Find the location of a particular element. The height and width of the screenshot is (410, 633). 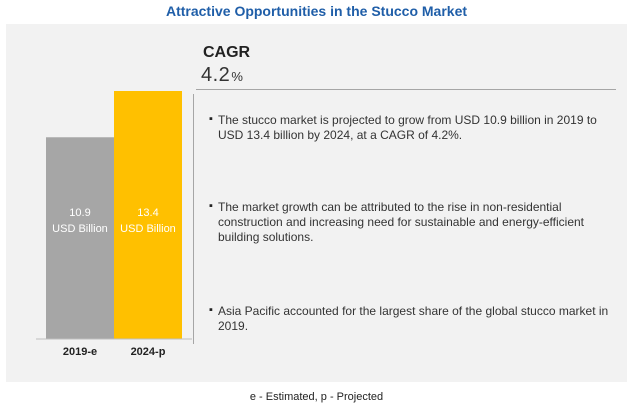

footnote: e - Estimated, p - Projected is located at coordinates (316, 397).